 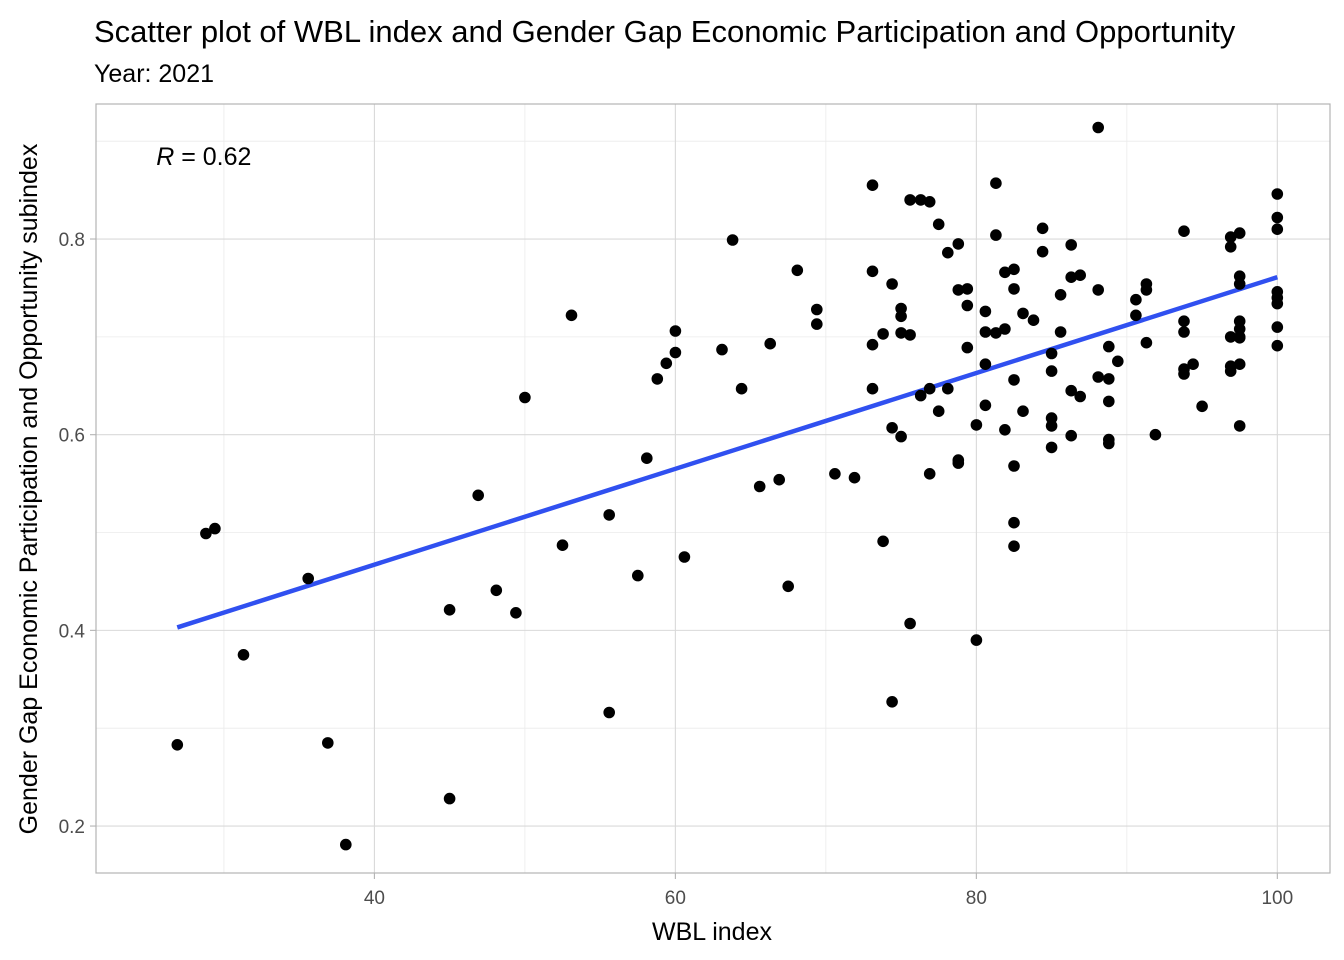 What do you see at coordinates (72, 436) in the screenshot?
I see `y-tick-label: 0.6` at bounding box center [72, 436].